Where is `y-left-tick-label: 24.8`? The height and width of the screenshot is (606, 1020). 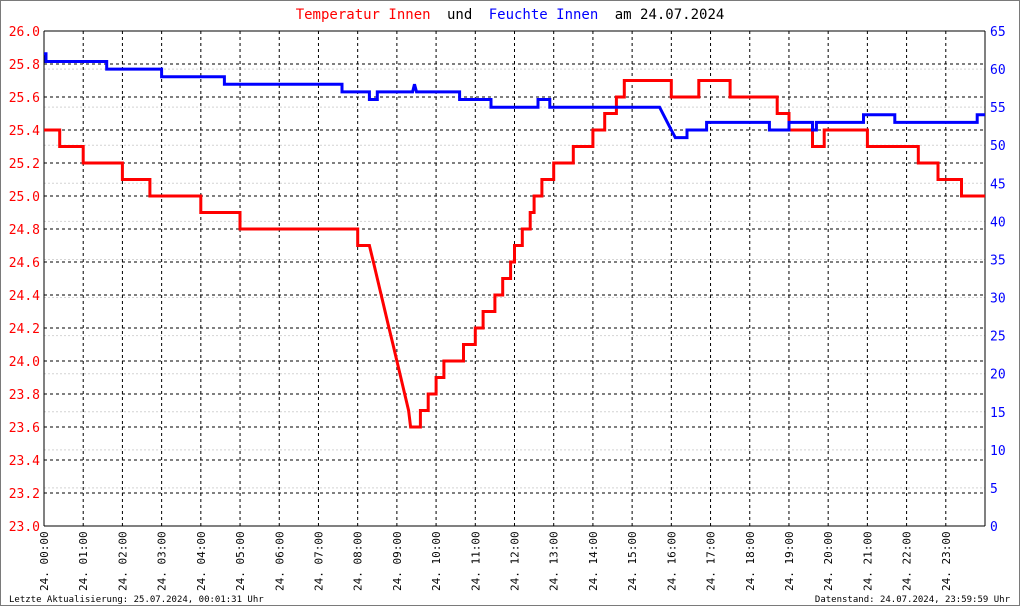 y-left-tick-label: 24.8 is located at coordinates (24, 230).